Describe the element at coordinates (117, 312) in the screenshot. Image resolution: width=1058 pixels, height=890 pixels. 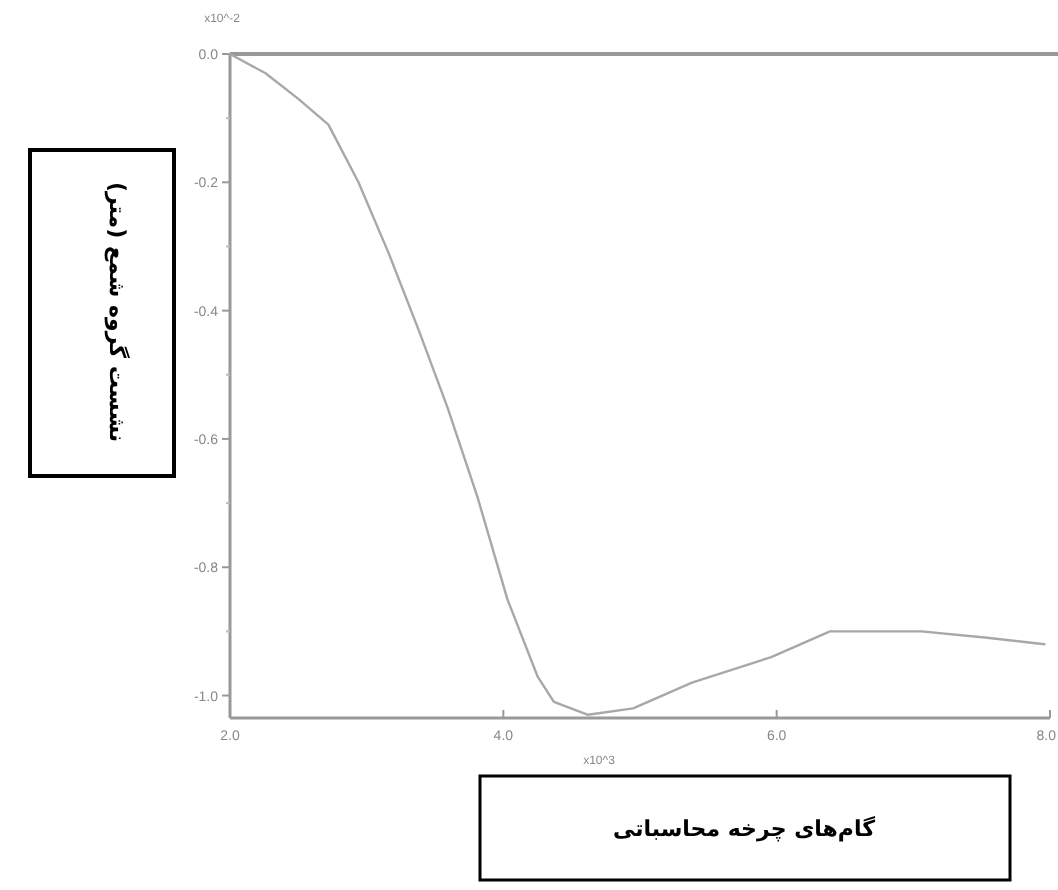
I see `y-axis-title: نشست گروه شمع (متر)` at that location.